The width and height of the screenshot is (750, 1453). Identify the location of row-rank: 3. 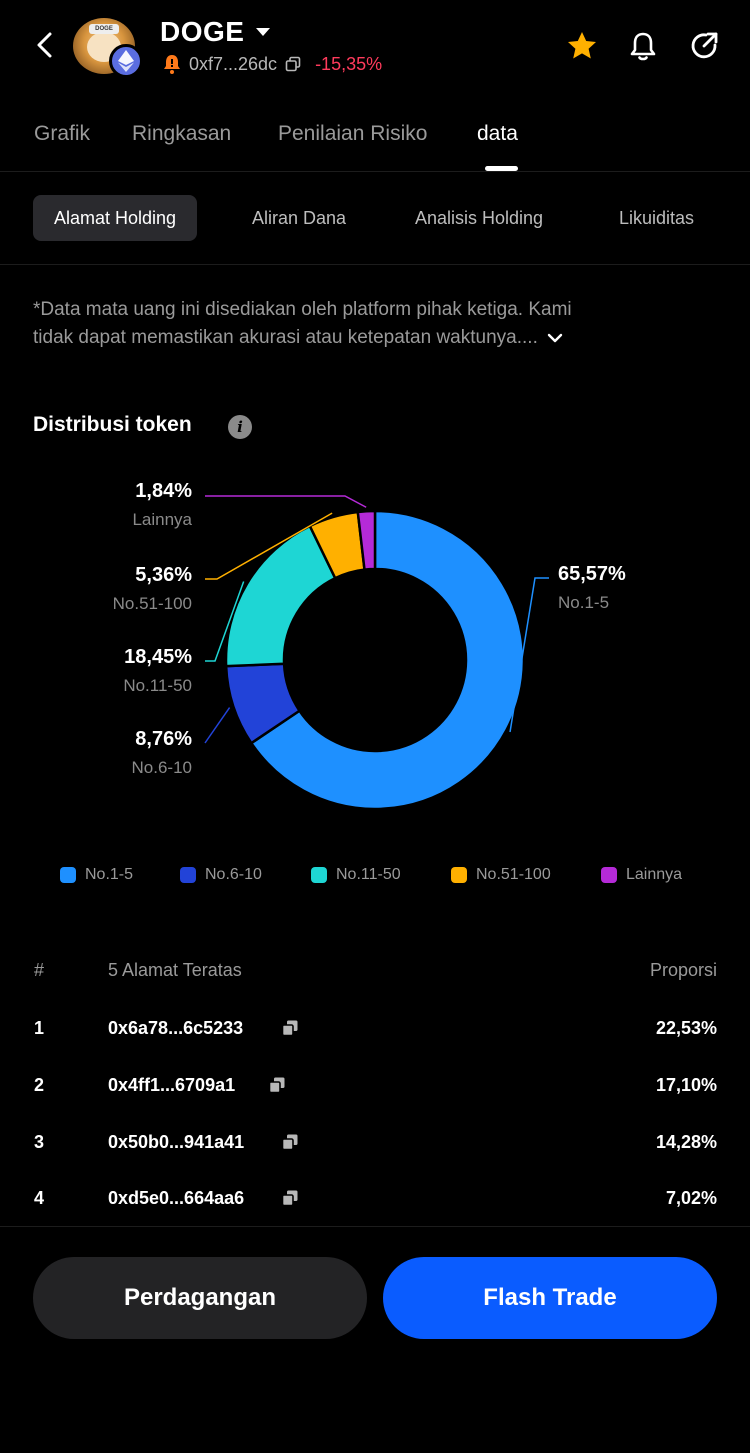
(39, 1142).